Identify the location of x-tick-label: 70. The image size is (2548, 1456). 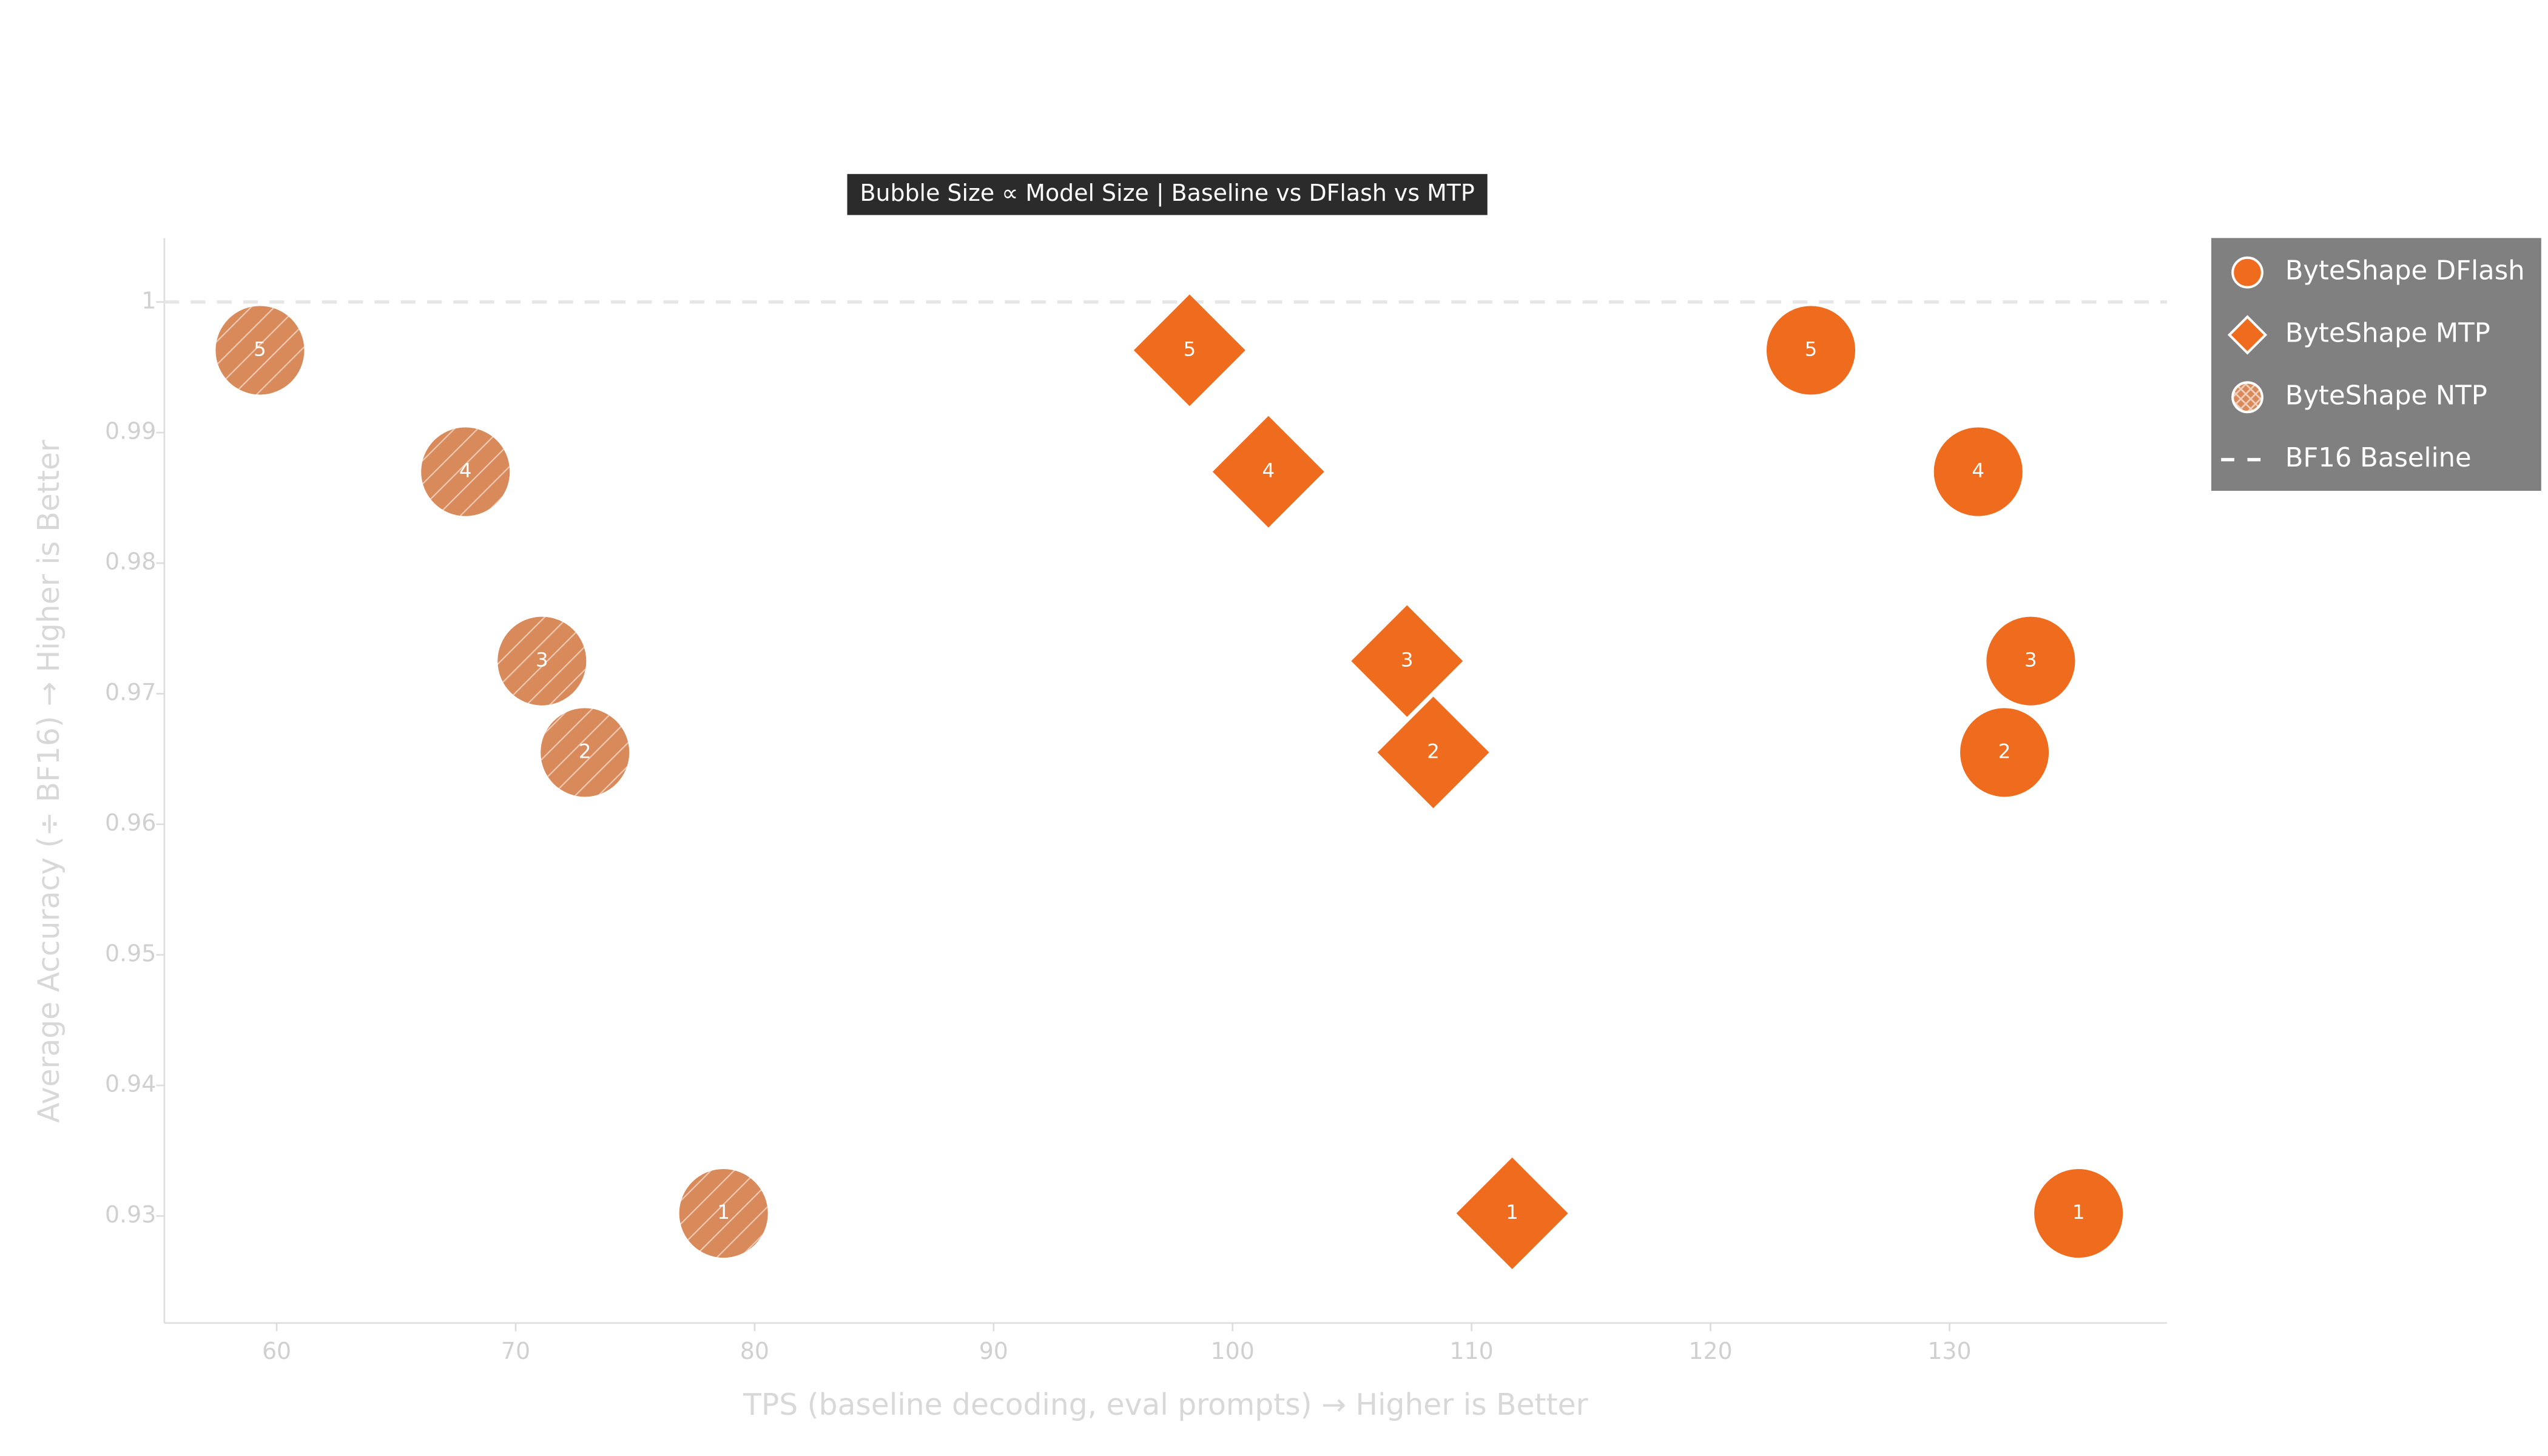
(515, 1351).